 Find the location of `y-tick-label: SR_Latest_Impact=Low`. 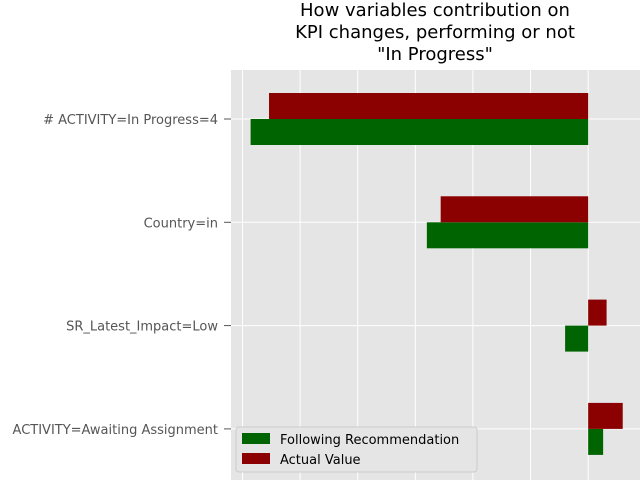

y-tick-label: SR_Latest_Impact=Low is located at coordinates (142, 327).